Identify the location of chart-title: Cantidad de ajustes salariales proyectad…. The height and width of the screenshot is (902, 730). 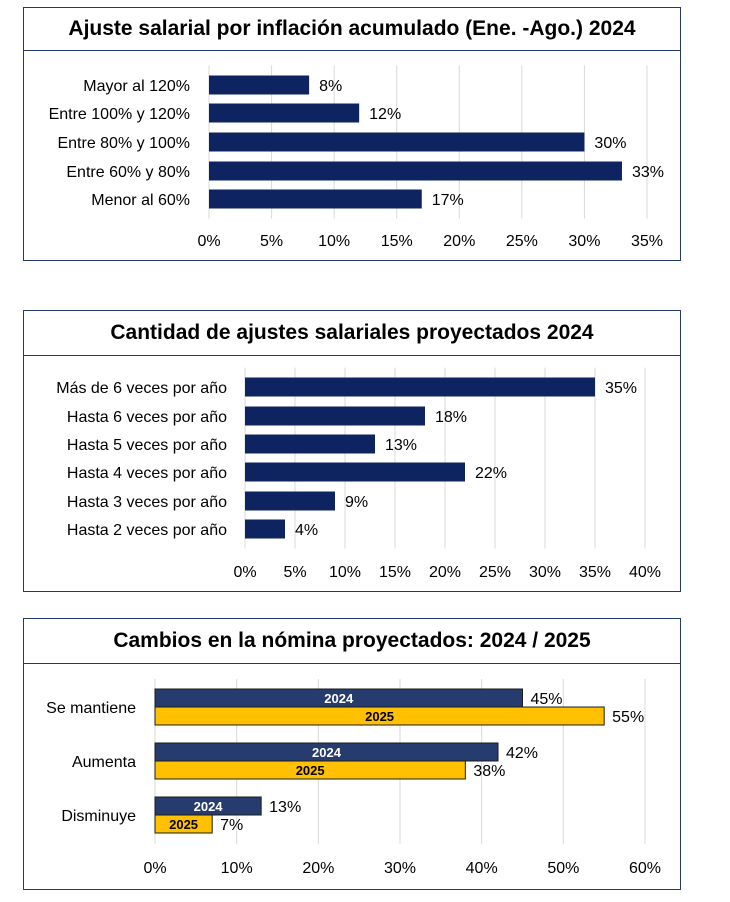
(352, 333).